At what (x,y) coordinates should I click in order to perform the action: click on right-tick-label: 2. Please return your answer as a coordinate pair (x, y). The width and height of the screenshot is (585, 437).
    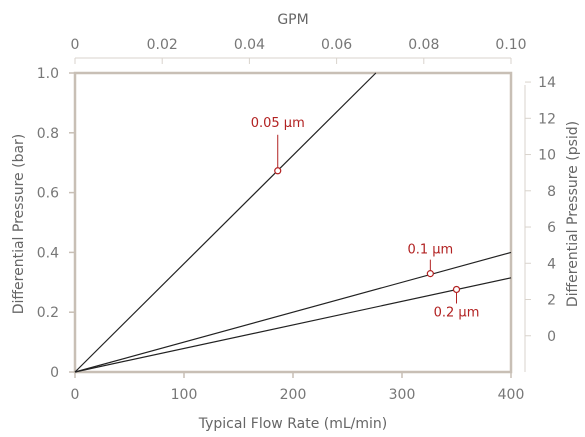
    Looking at the image, I should click on (551, 301).